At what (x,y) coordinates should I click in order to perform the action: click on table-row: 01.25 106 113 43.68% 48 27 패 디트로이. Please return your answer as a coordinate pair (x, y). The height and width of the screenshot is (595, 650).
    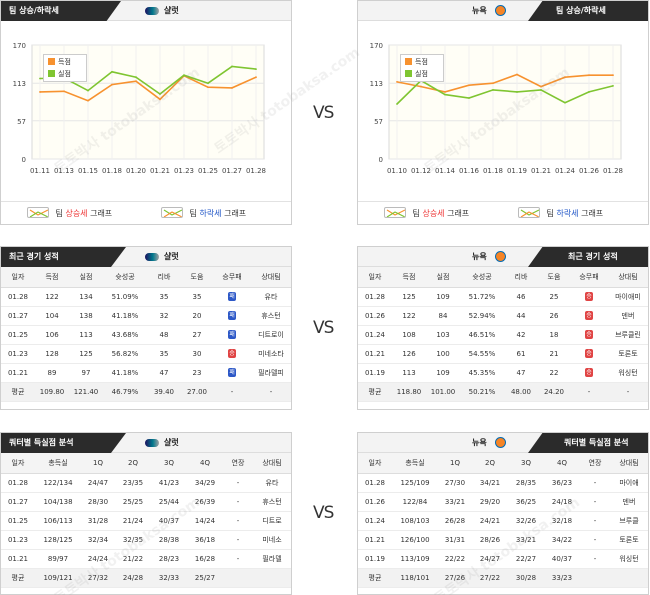
    Looking at the image, I should click on (146, 335).